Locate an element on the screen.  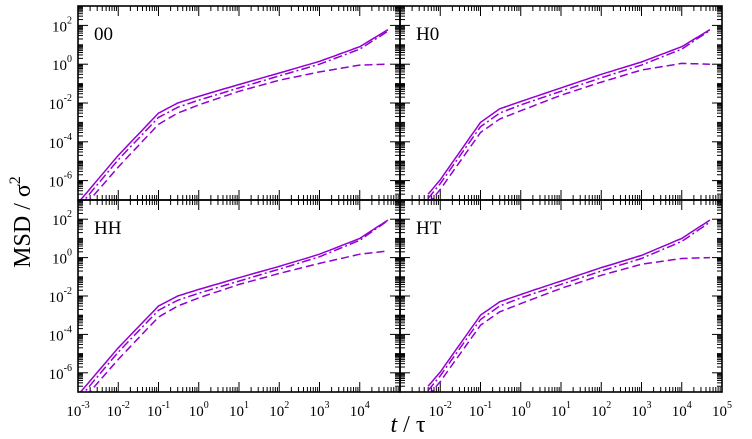
x-tick-label: 10⁵ is located at coordinates (722, 410).